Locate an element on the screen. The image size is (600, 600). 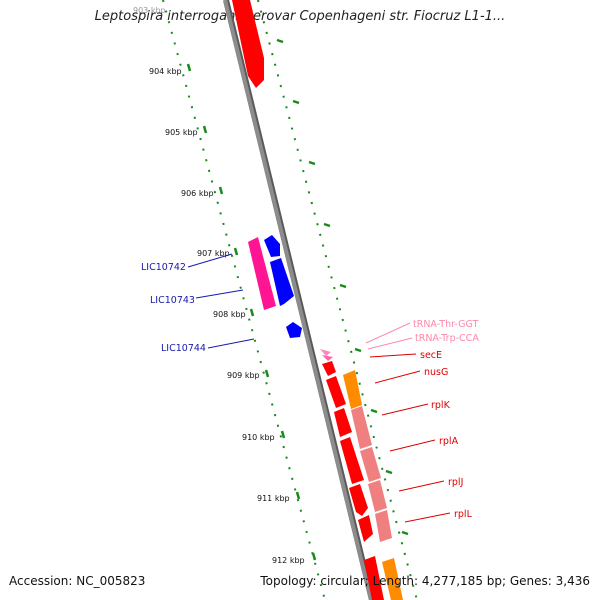
cds-feature-rplA is located at coordinates (352, 460).